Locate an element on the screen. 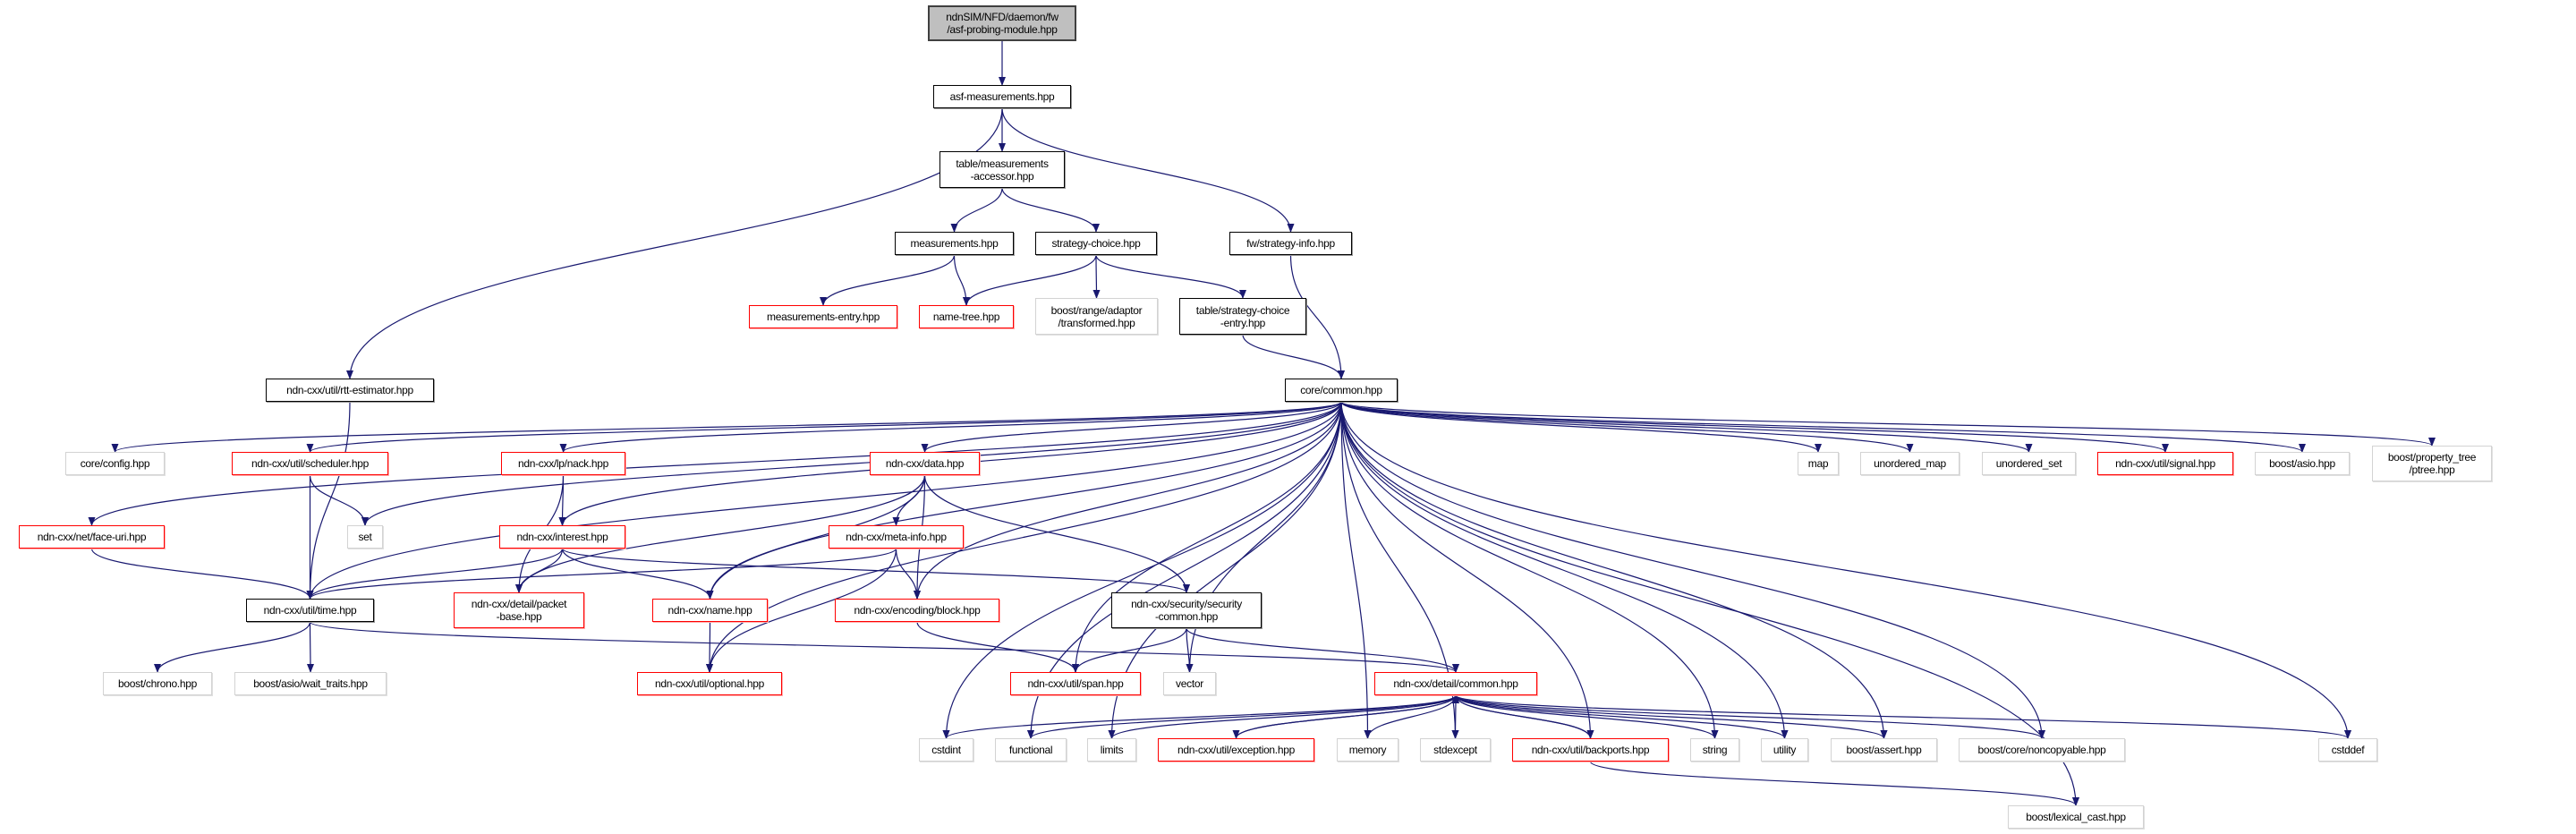 The image size is (2576, 834). node-exception: ndn-cxx/util/exception.hpp is located at coordinates (1236, 750).